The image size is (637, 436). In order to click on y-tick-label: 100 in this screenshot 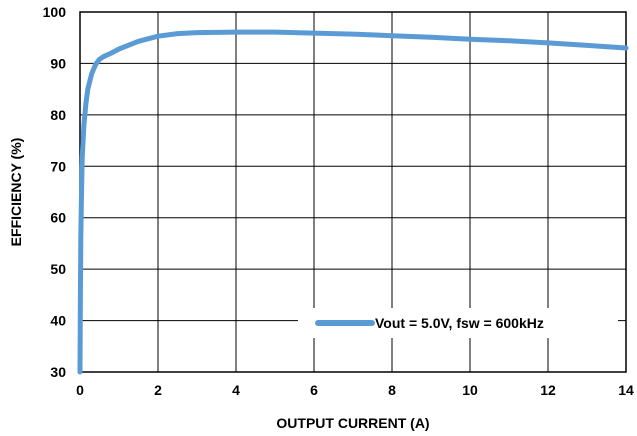, I will do `click(55, 12)`.